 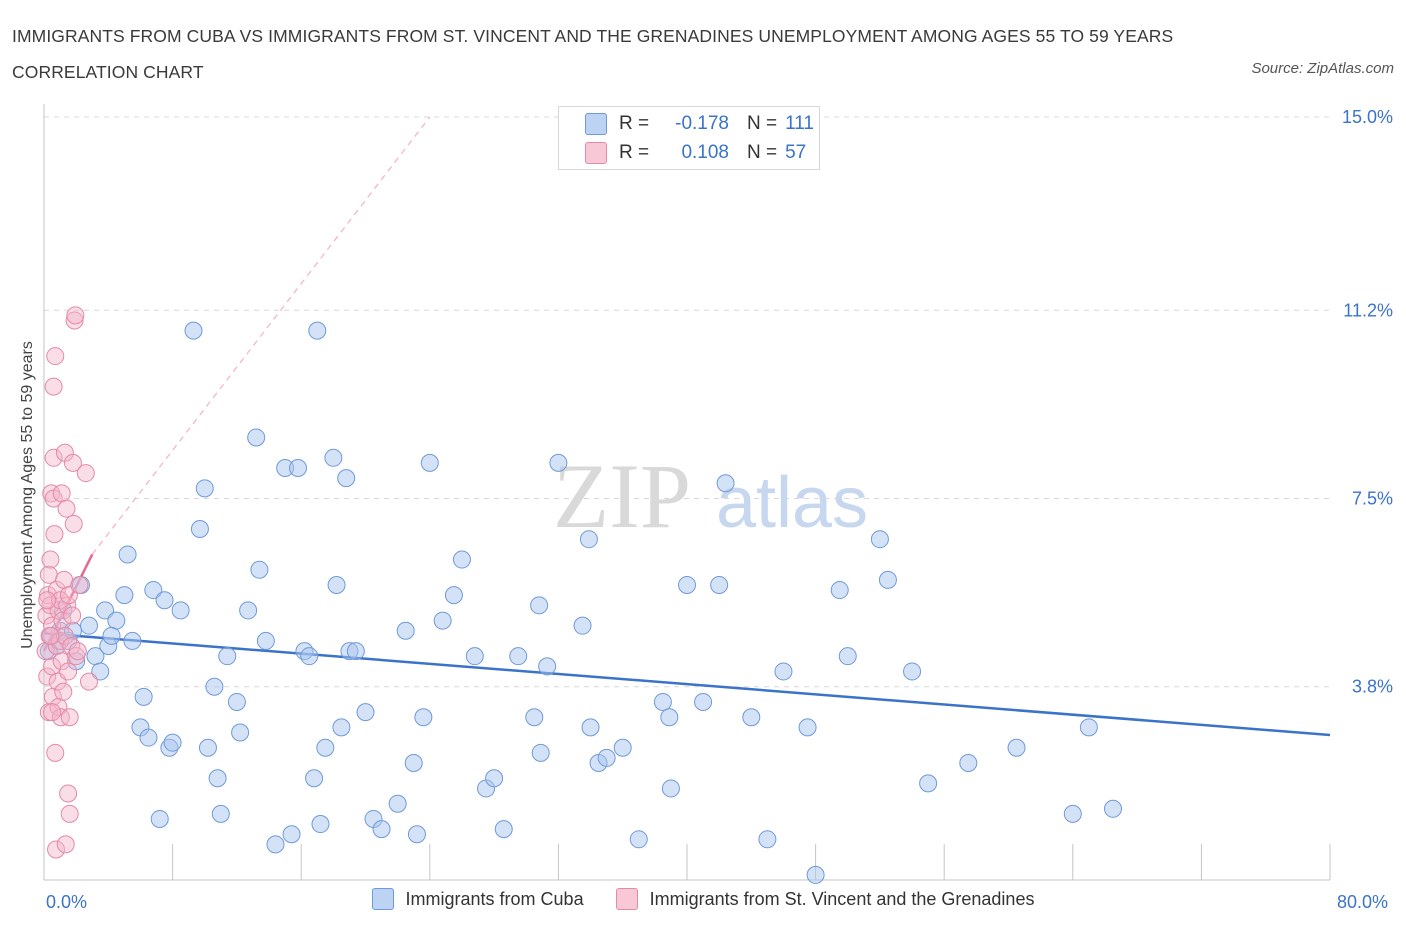 I want to click on r-label: R =, so click(x=634, y=123).